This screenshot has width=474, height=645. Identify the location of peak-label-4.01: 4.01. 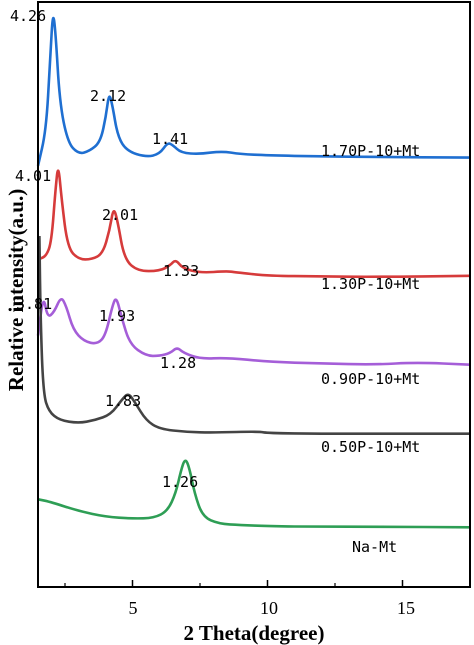
(33, 176).